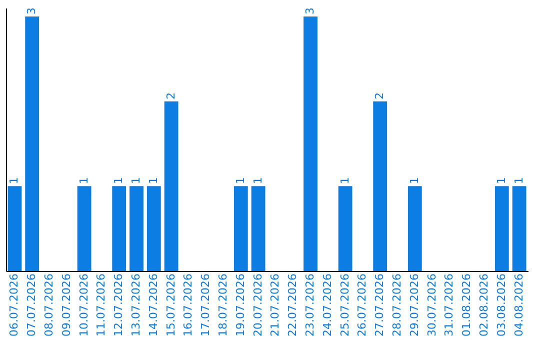  What do you see at coordinates (310, 305) in the screenshot?
I see `x-tick-label: 23.07.2026` at bounding box center [310, 305].